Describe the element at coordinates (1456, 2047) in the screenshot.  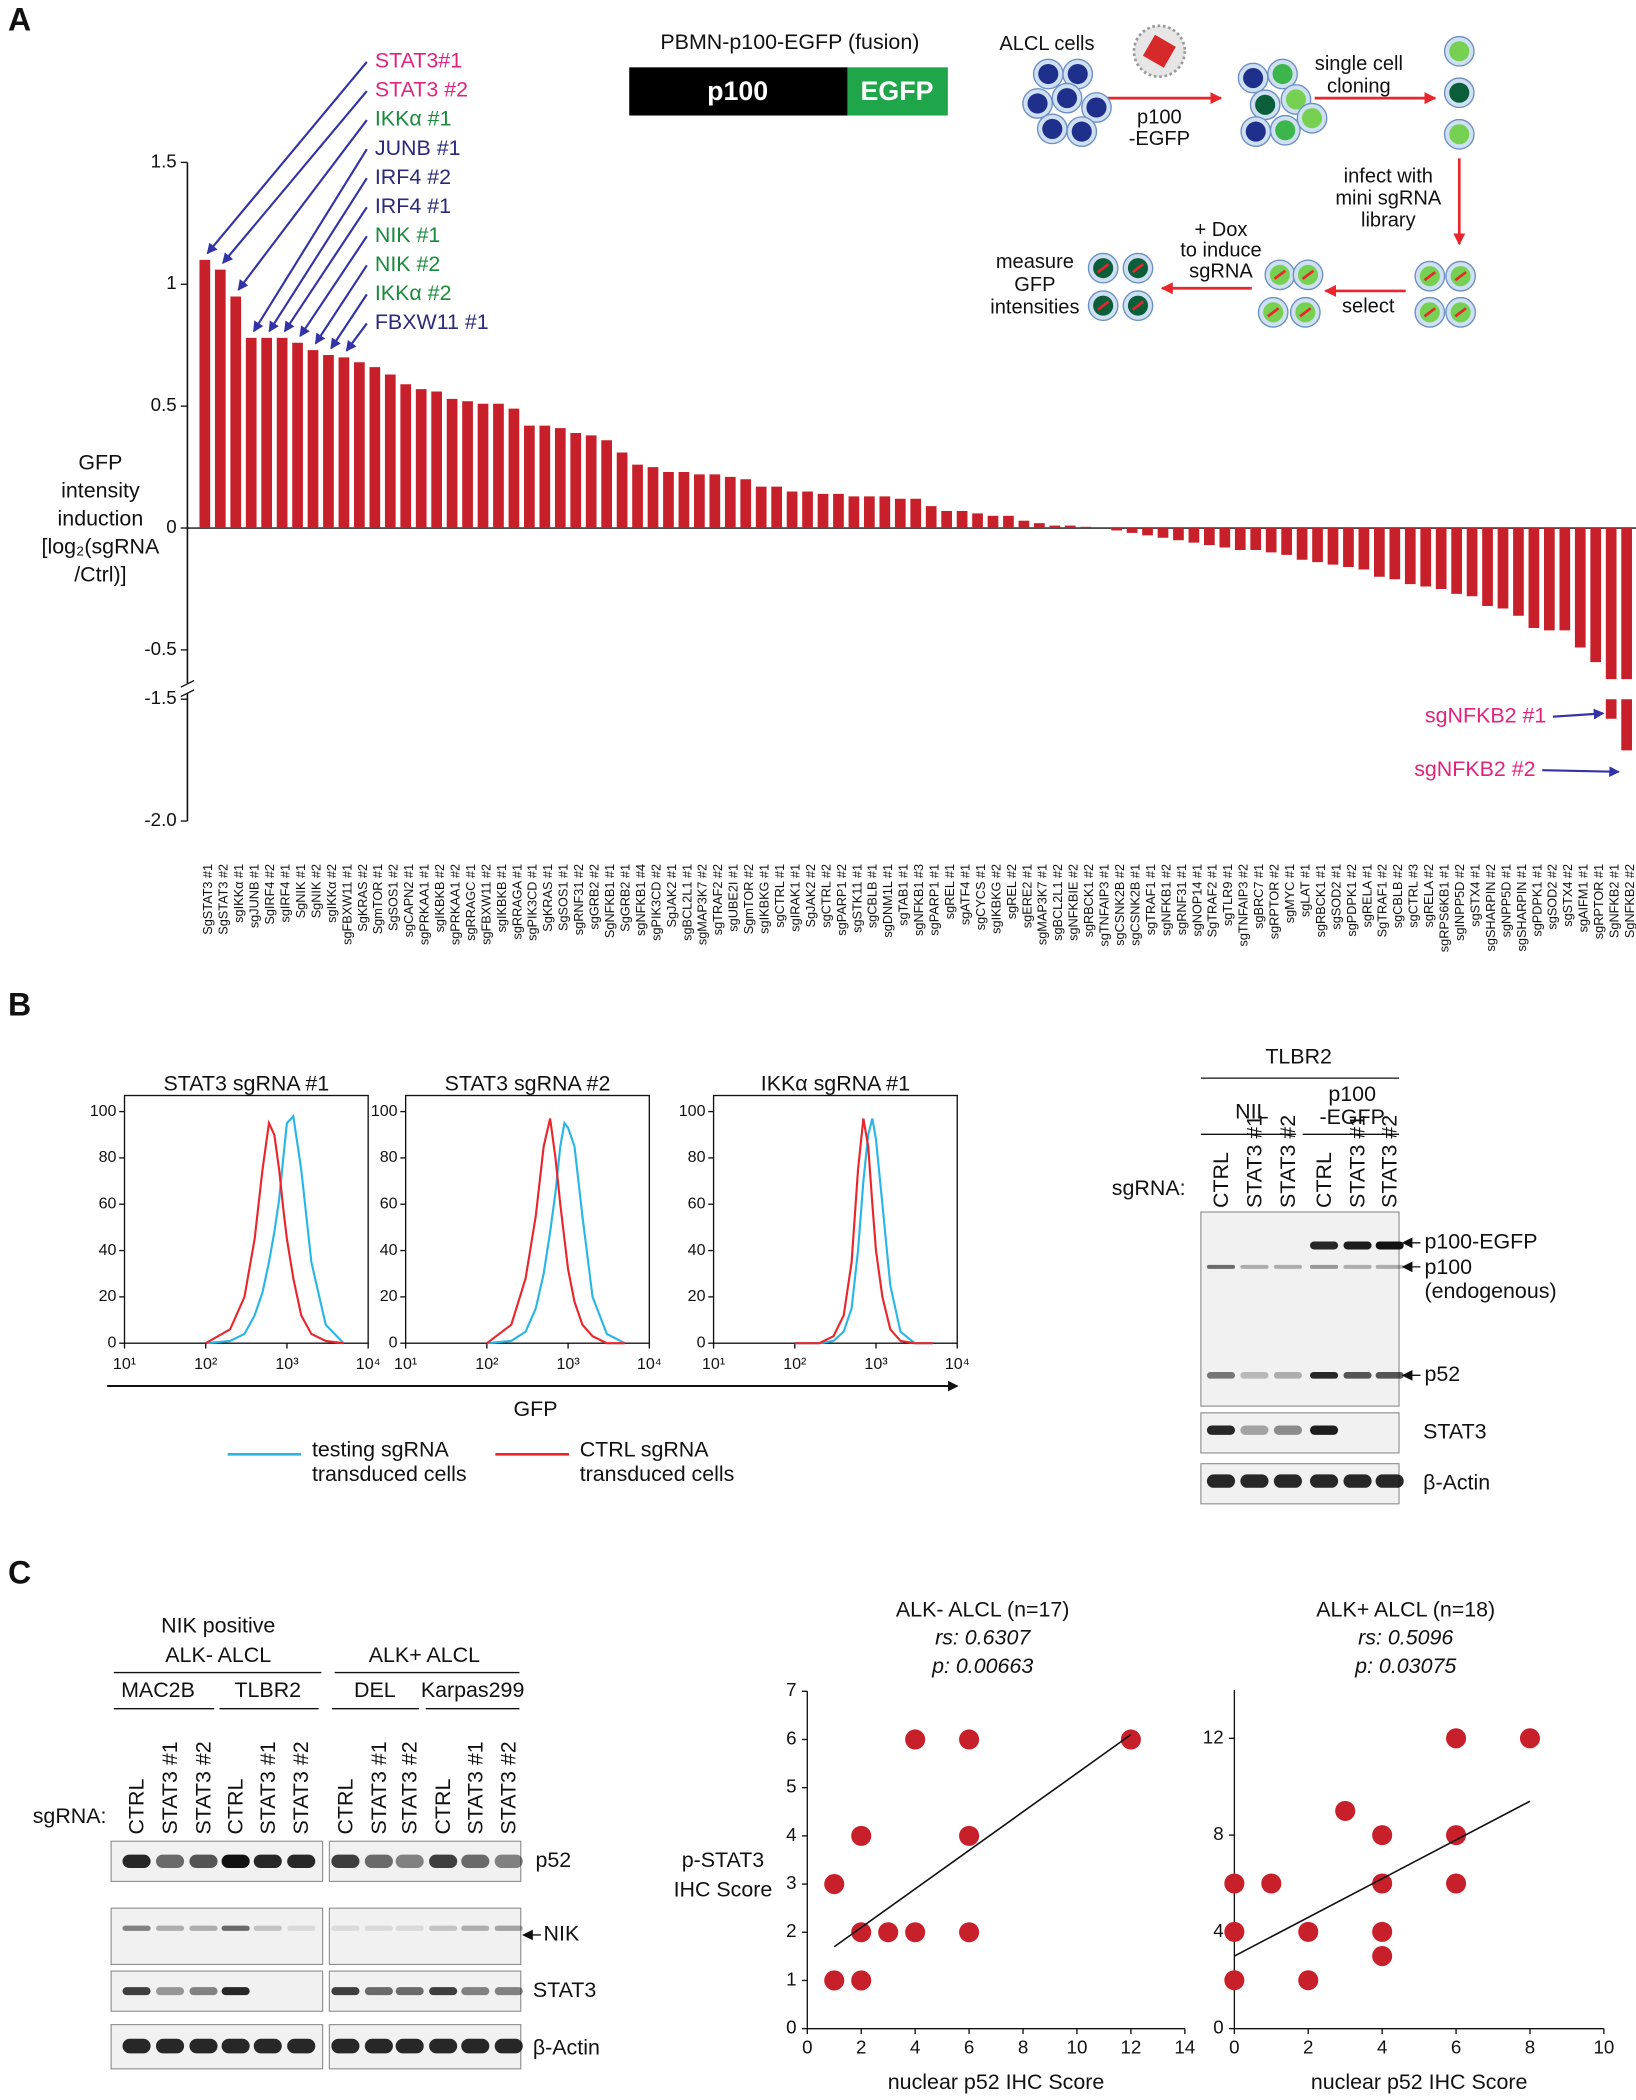
I see `x-tick-label: 6` at that location.